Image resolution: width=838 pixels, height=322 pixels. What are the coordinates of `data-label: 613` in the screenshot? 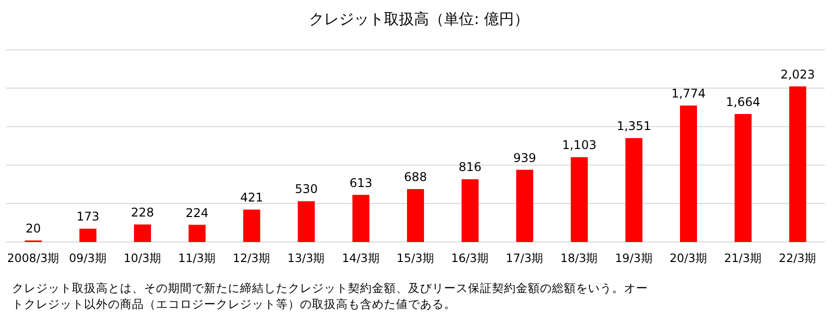 It's located at (360, 183).